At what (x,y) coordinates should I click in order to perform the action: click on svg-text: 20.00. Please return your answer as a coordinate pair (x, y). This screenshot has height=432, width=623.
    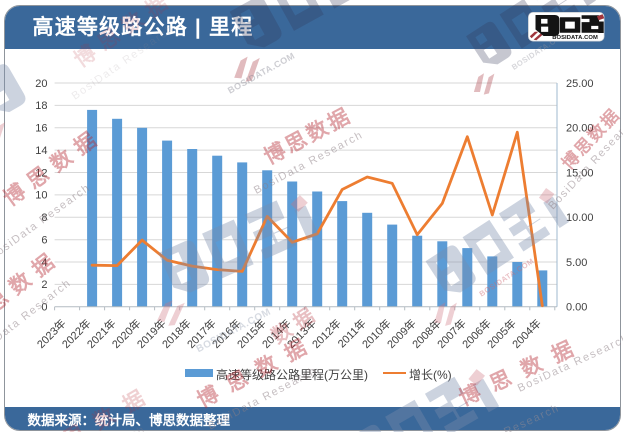
    Looking at the image, I should click on (580, 129).